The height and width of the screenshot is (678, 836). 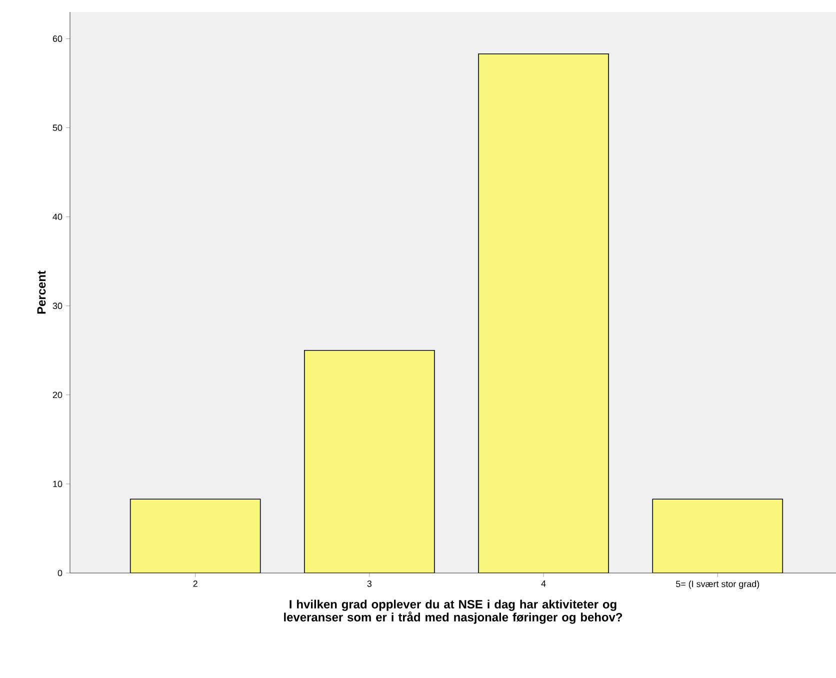 What do you see at coordinates (57, 127) in the screenshot?
I see `y-tick-label: 50` at bounding box center [57, 127].